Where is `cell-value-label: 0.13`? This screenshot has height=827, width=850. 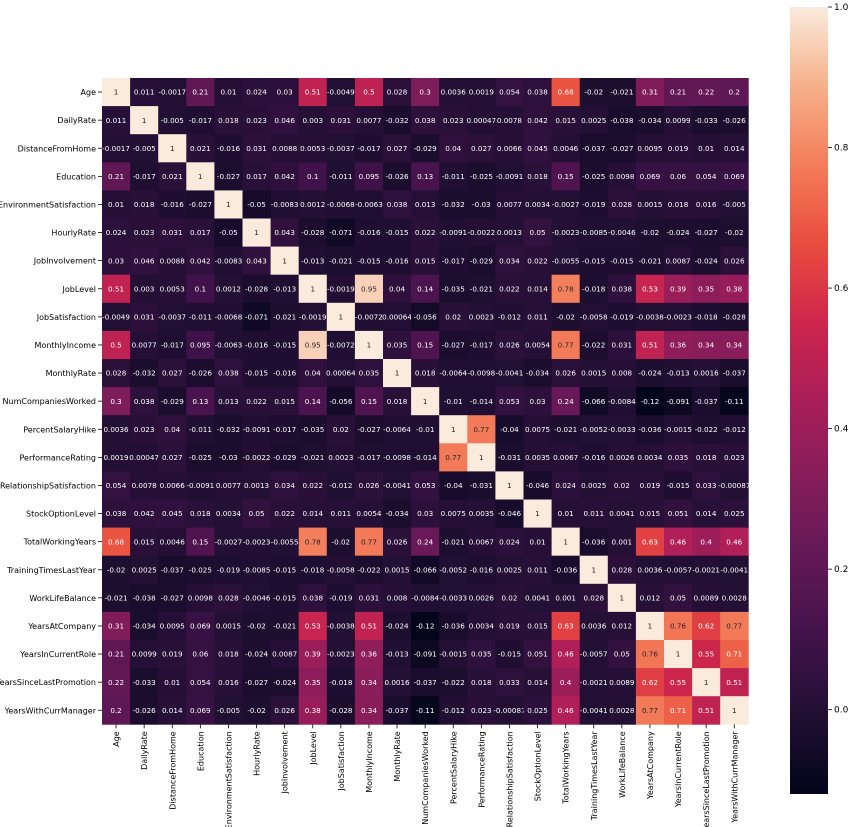
cell-value-label: 0.13 is located at coordinates (425, 176).